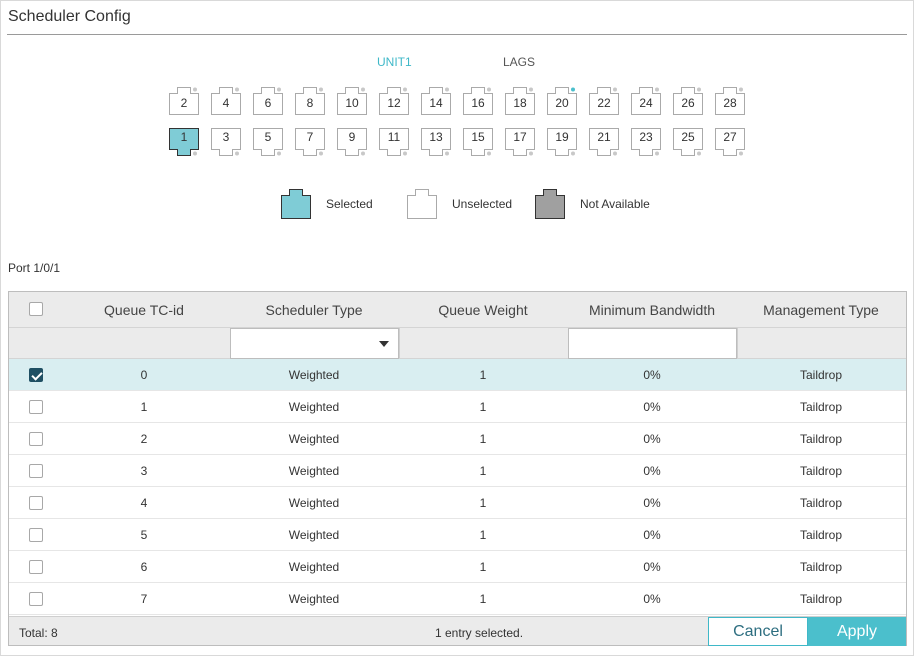 Image resolution: width=914 pixels, height=656 pixels. I want to click on legend-unselected: Unselected, so click(459, 204).